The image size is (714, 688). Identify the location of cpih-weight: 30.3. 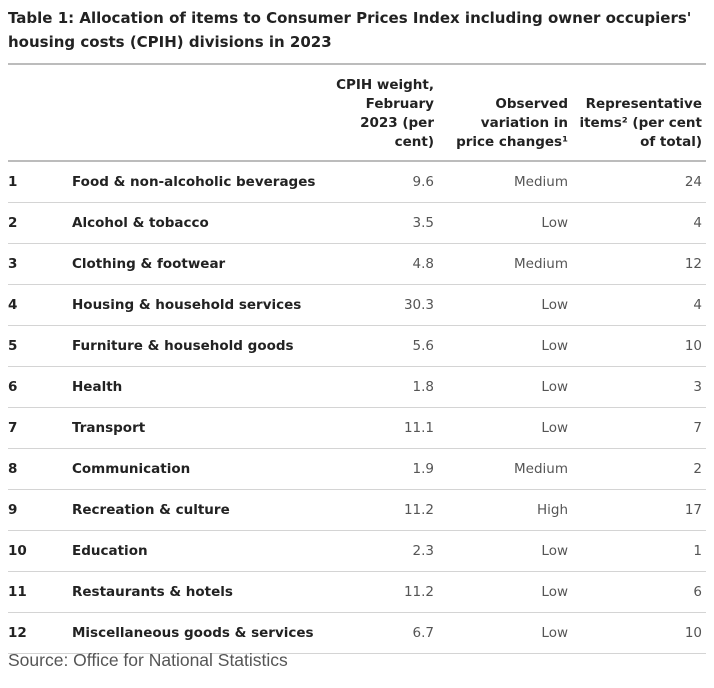
(383, 305).